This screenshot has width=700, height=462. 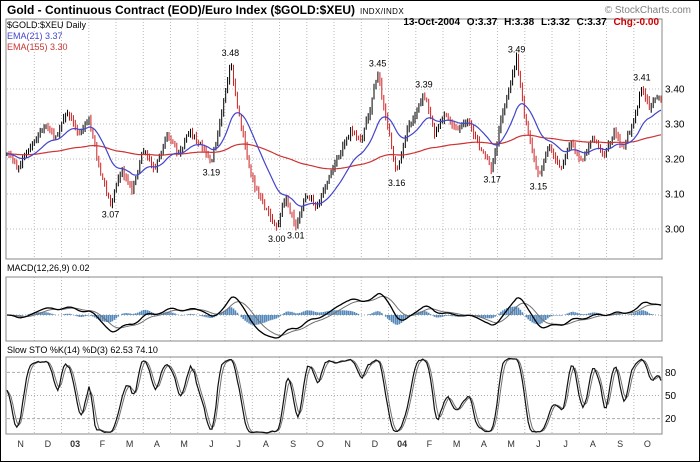 What do you see at coordinates (675, 160) in the screenshot?
I see `svg-text: 3.20` at bounding box center [675, 160].